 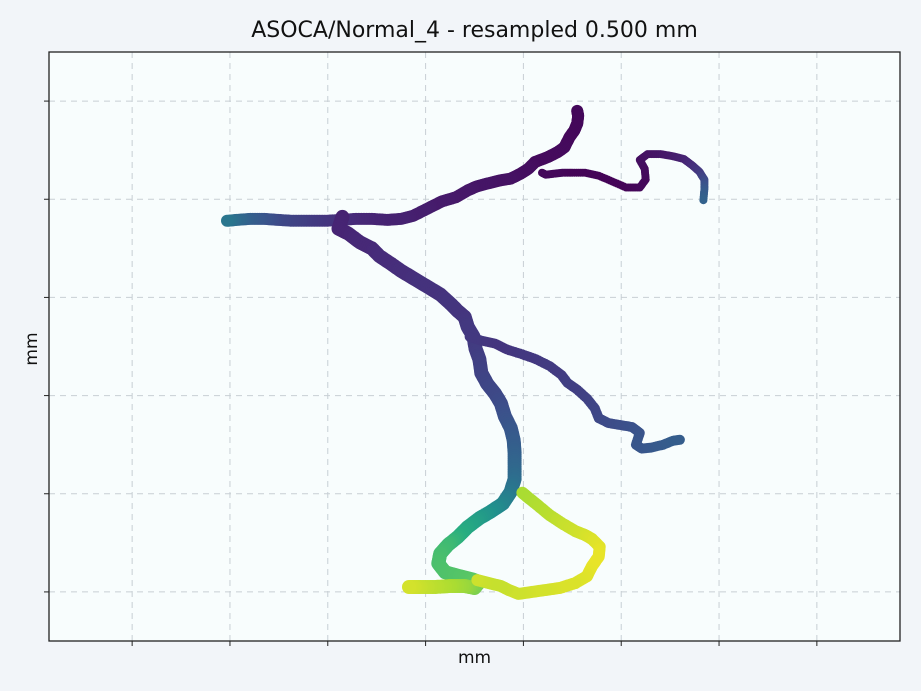 I want to click on chart-title: ASOCA/Normal_4 - resampled 0.500 mm, so click(x=474, y=30).